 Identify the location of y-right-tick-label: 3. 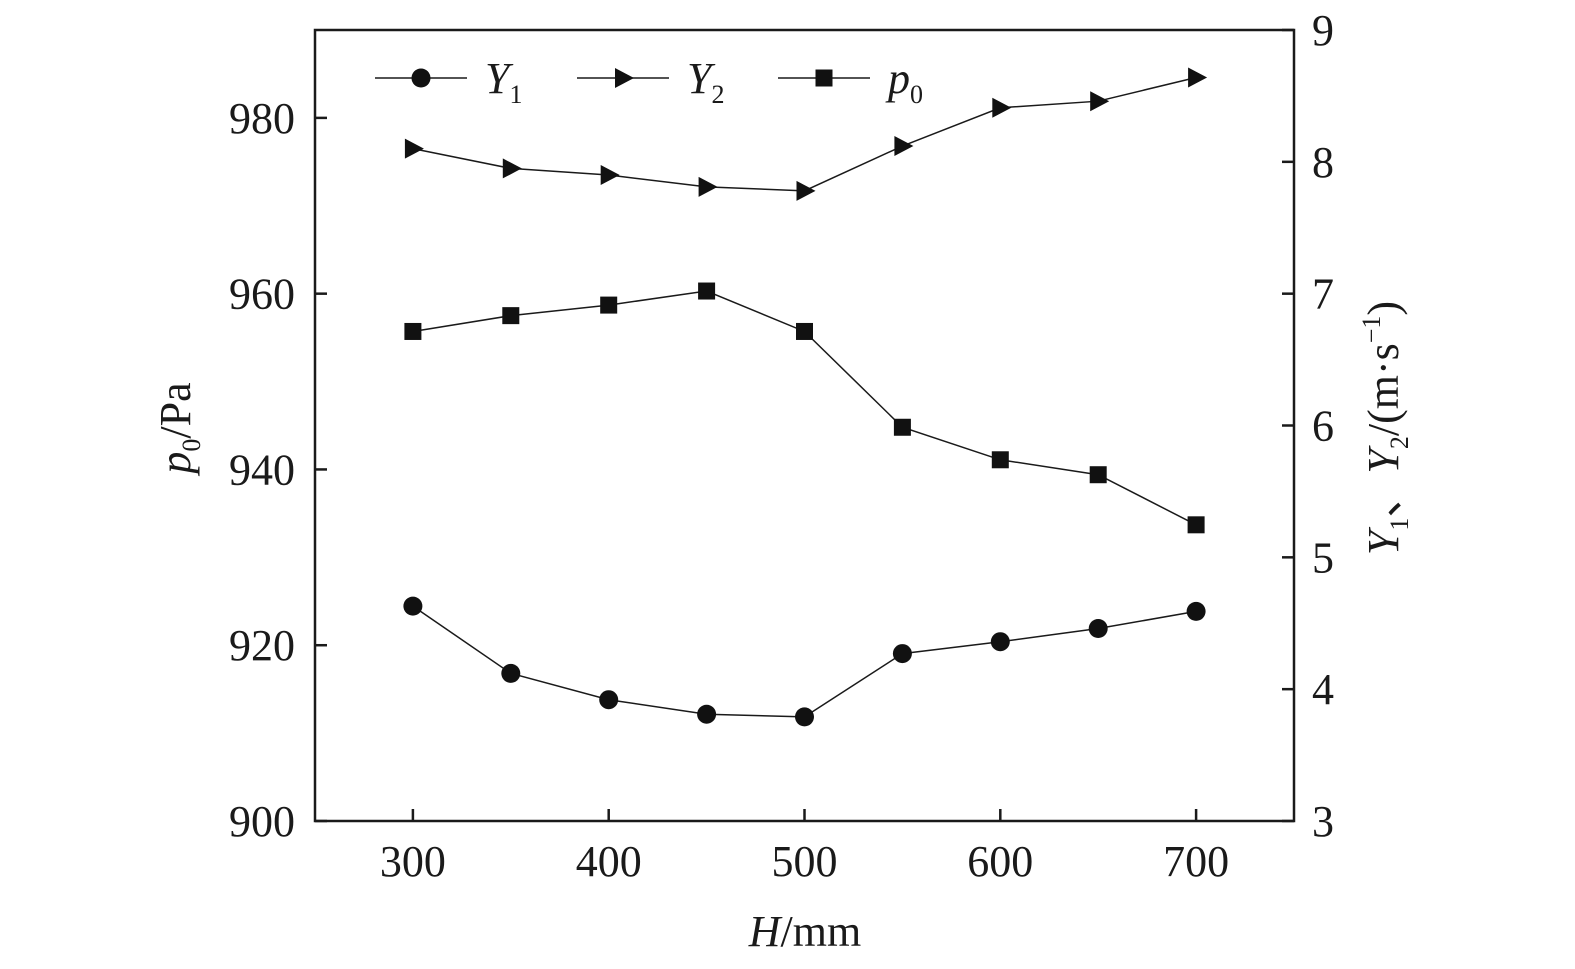
(1323, 821).